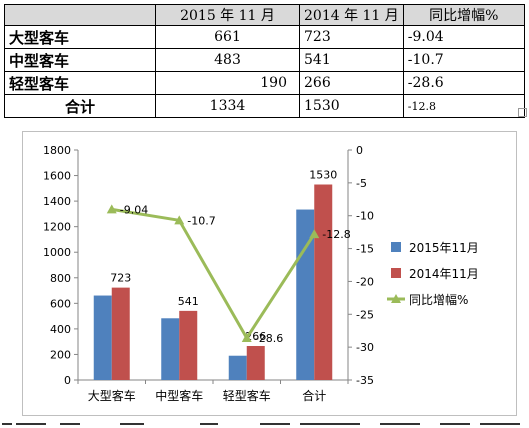 The height and width of the screenshot is (428, 529). What do you see at coordinates (351, 106) in the screenshot?
I see `cell-2014: 1530` at bounding box center [351, 106].